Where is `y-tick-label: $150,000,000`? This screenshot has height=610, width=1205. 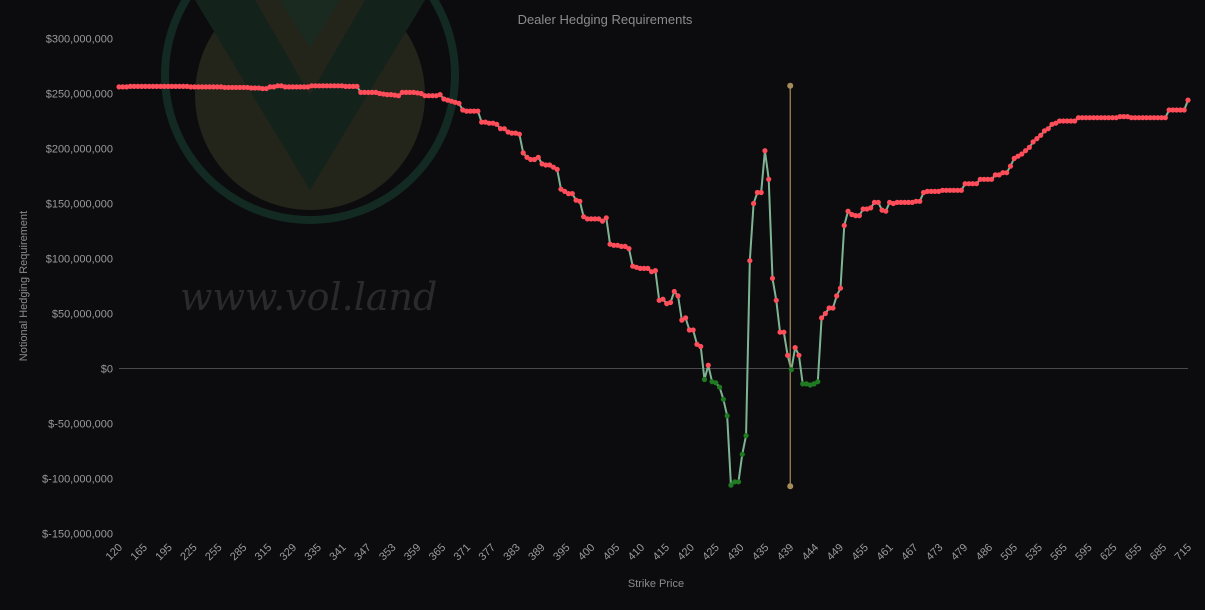 y-tick-label: $150,000,000 is located at coordinates (79, 205).